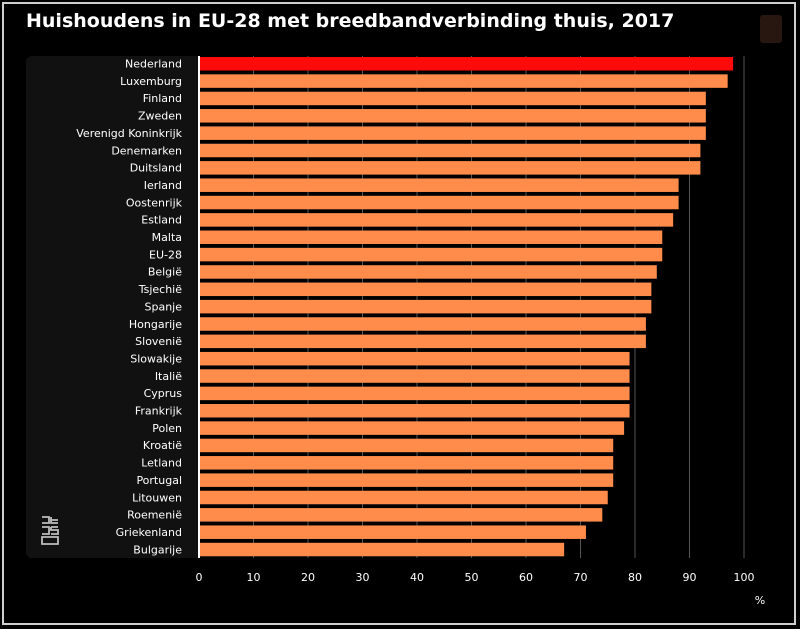 The image size is (800, 629). Describe the element at coordinates (157, 497) in the screenshot. I see `category-label: Litouwen` at that location.